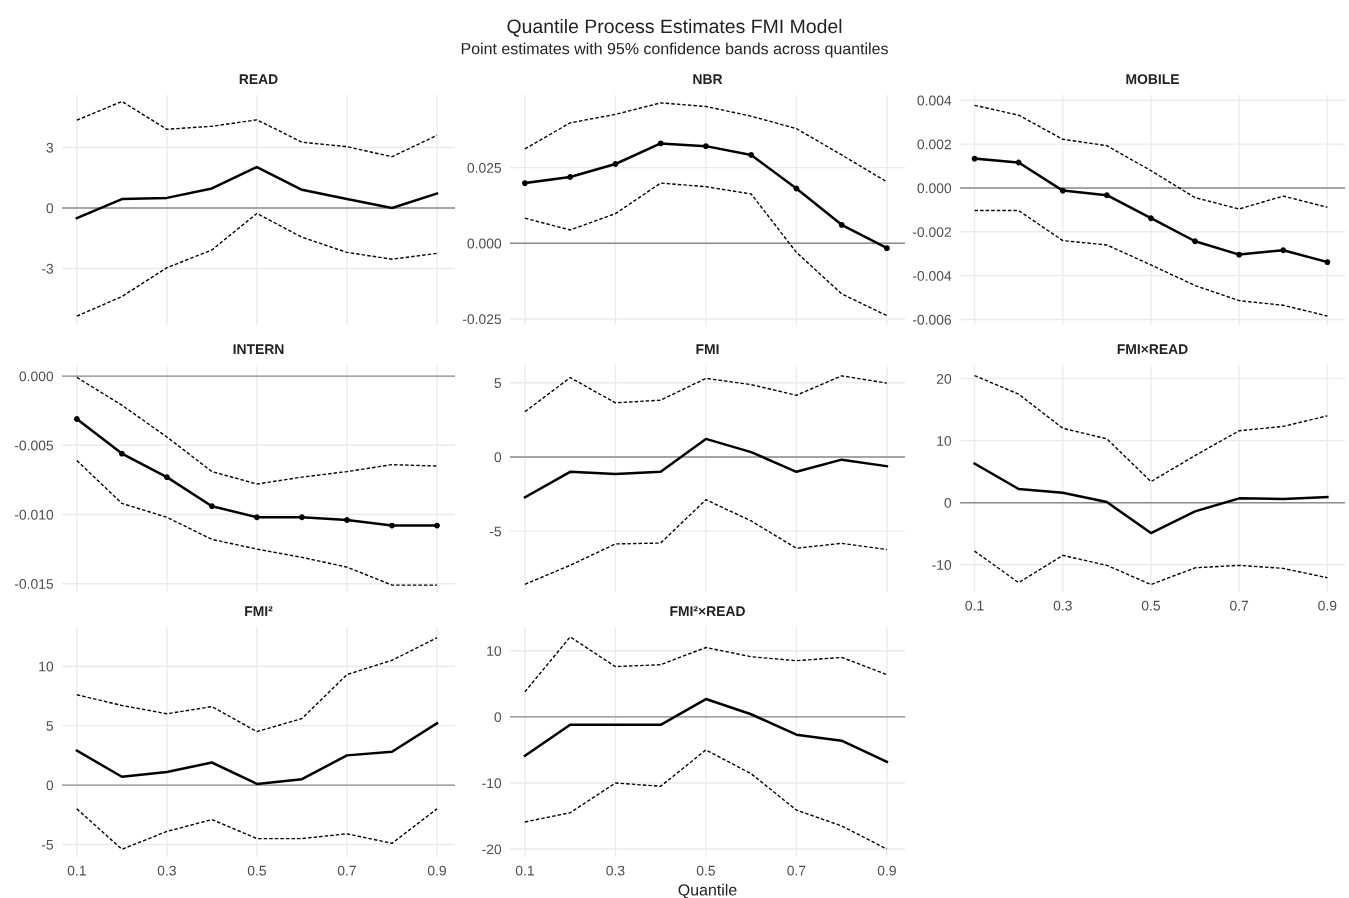 The width and height of the screenshot is (1349, 898). Describe the element at coordinates (50, 147) in the screenshot. I see `y-tick-label: 3` at that location.